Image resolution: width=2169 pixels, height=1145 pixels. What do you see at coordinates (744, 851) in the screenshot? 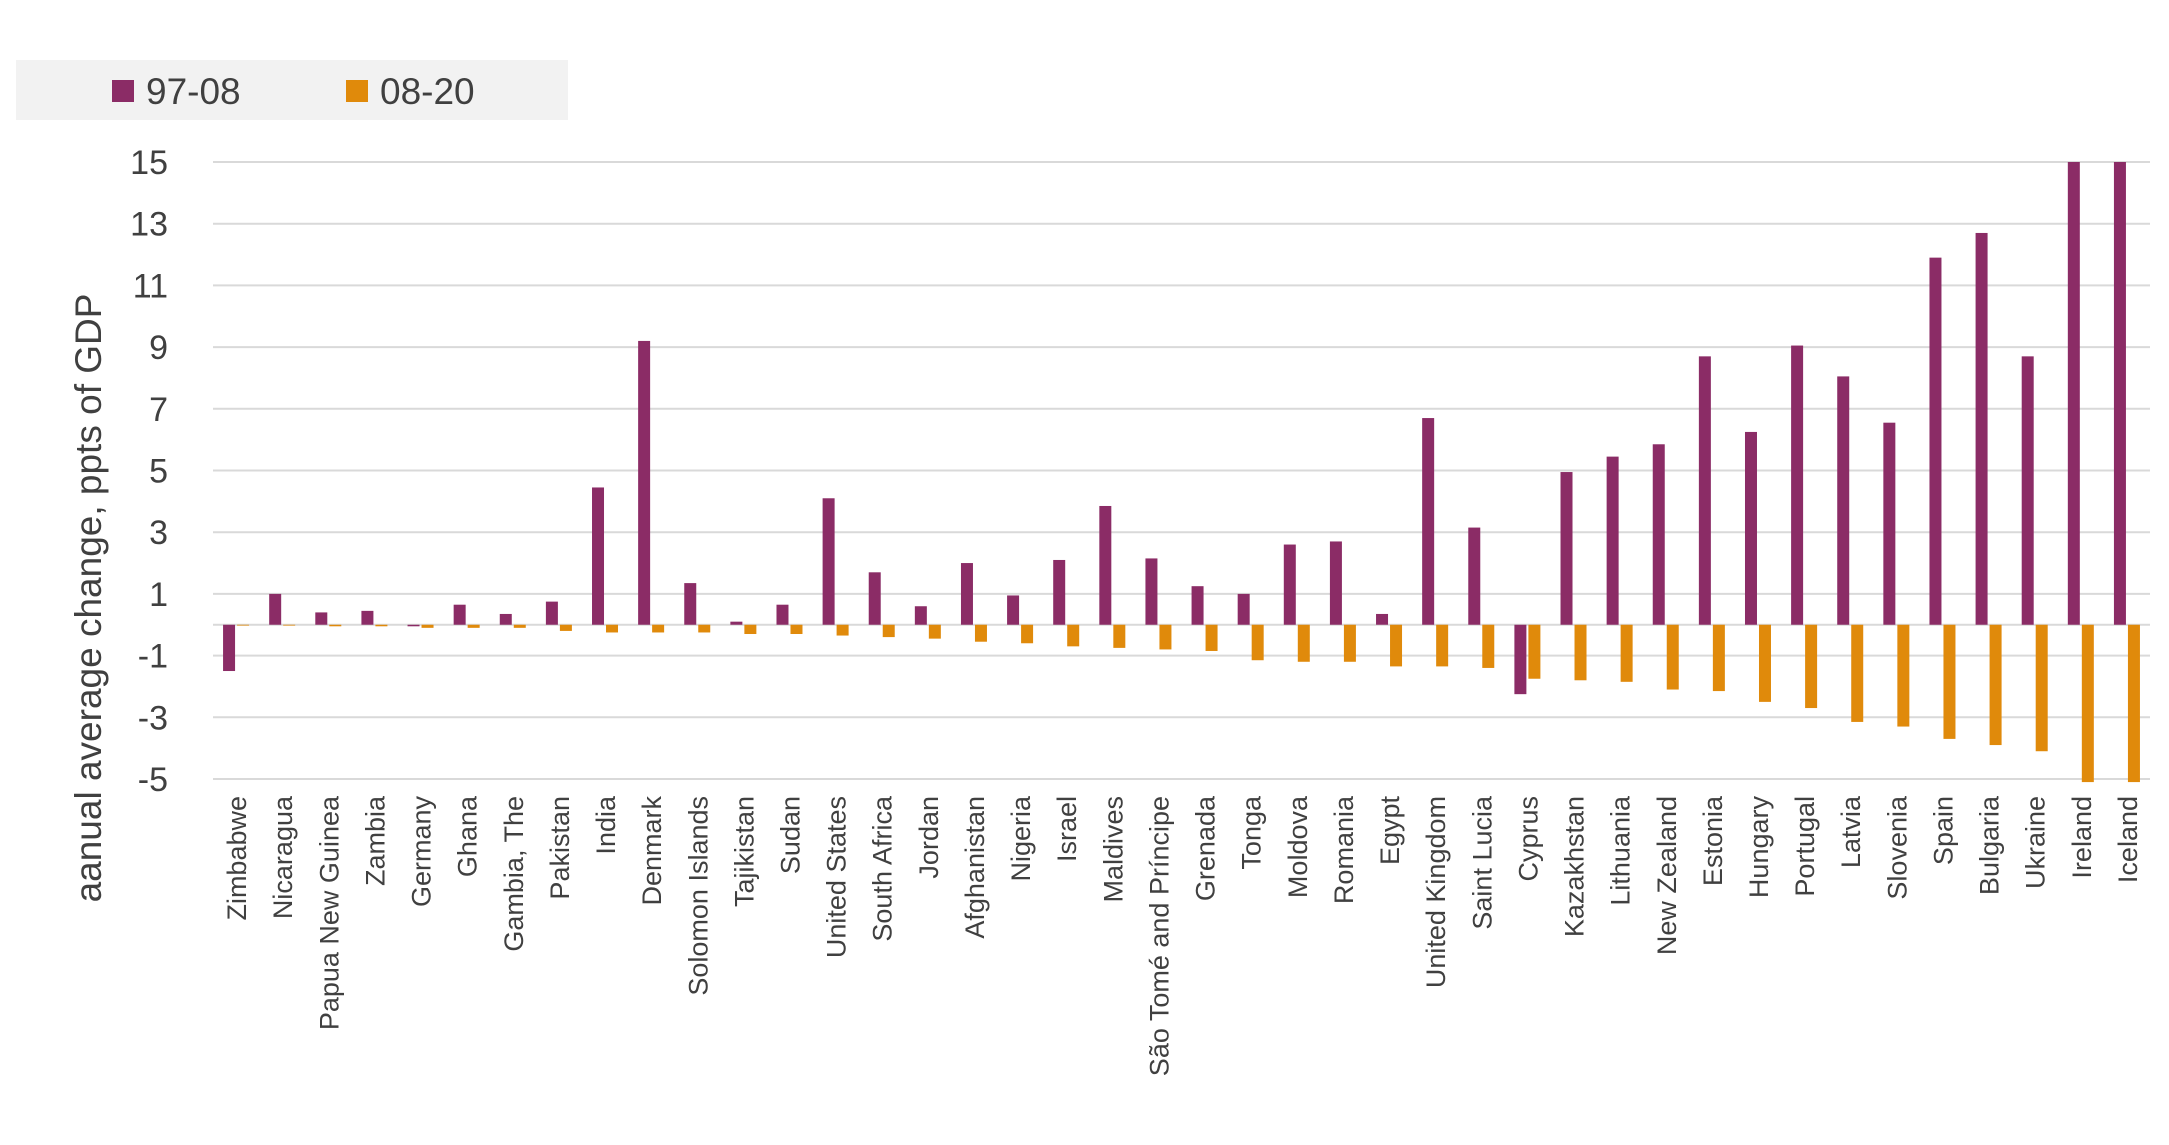
I see `x-tick-label-tajikistan: Tajikistan` at bounding box center [744, 851].